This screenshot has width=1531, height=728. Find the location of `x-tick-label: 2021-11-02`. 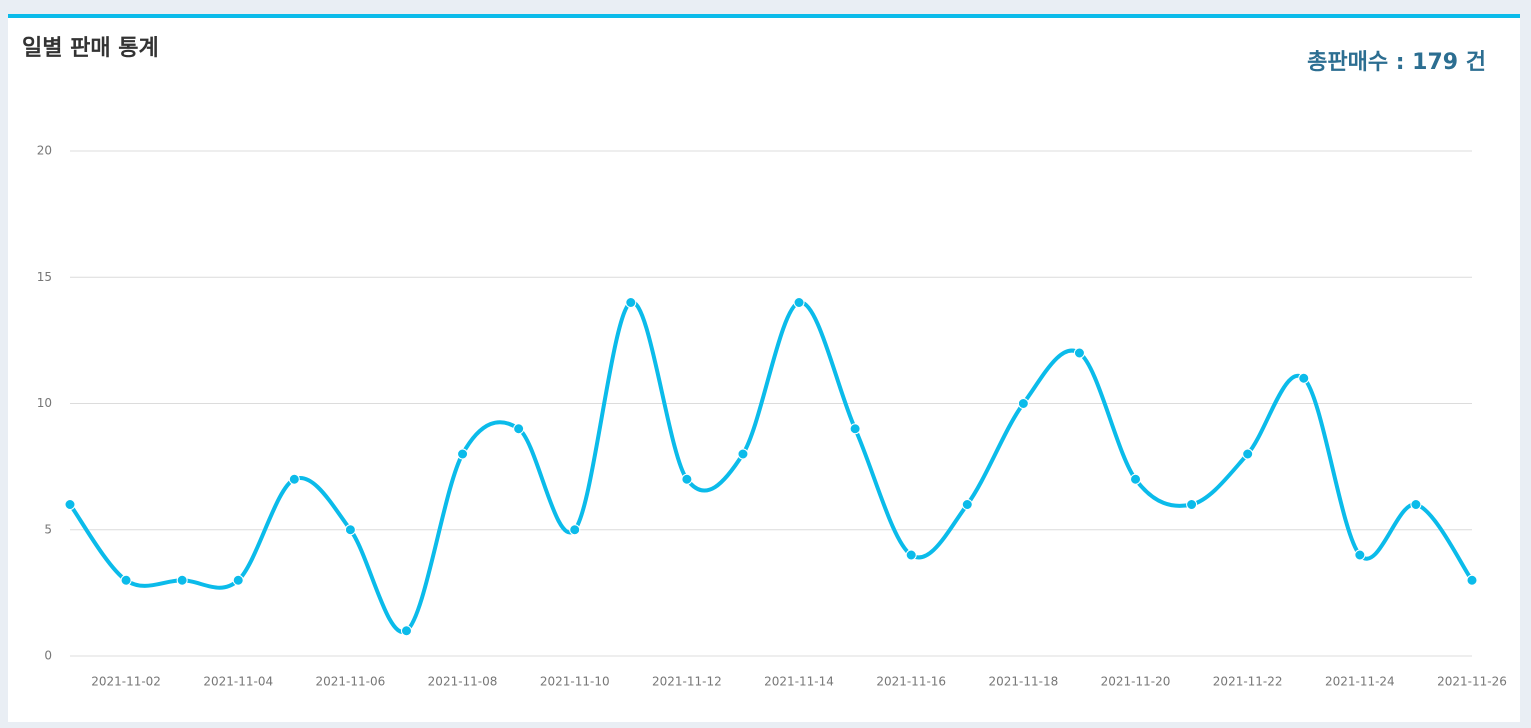

x-tick-label: 2021-11-02 is located at coordinates (126, 682).